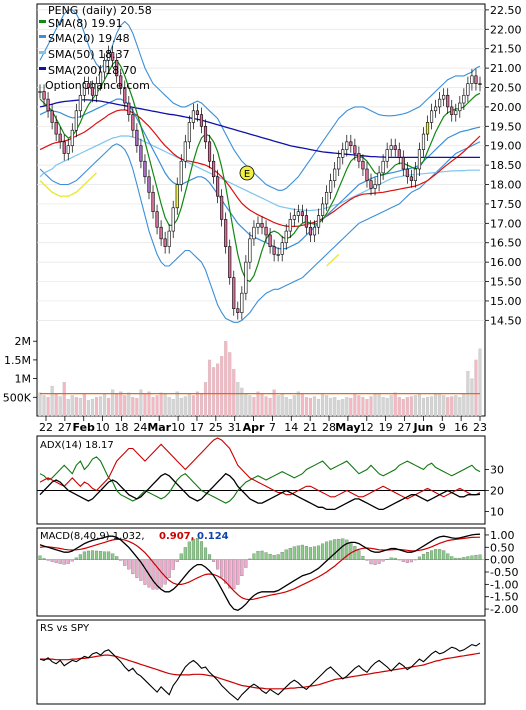 The width and height of the screenshot is (526, 710). Describe the element at coordinates (506, 243) in the screenshot. I see `price-tick-label: 16.50` at that location.